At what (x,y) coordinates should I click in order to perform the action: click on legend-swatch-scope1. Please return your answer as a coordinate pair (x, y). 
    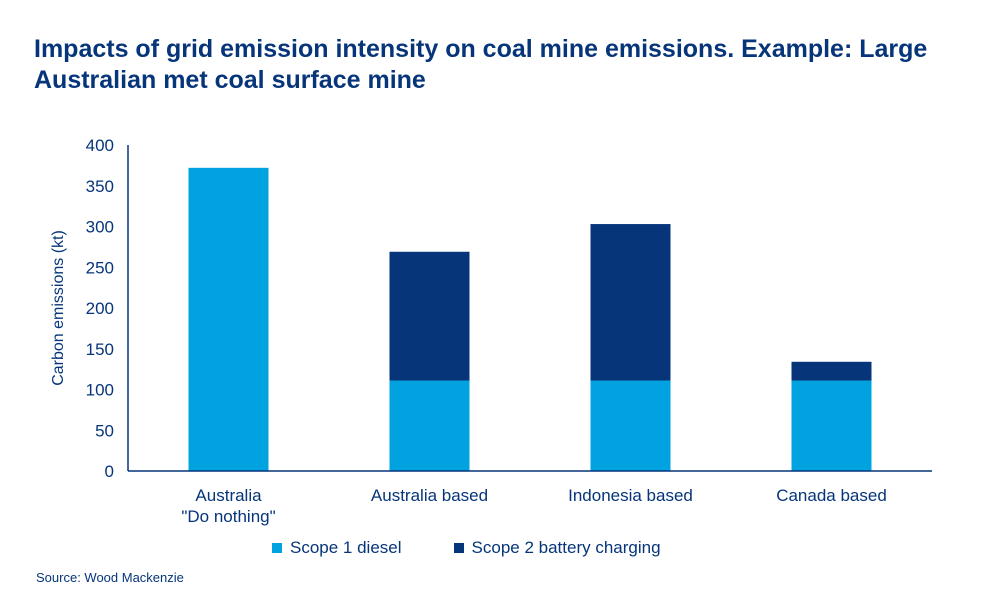
    Looking at the image, I should click on (277, 548).